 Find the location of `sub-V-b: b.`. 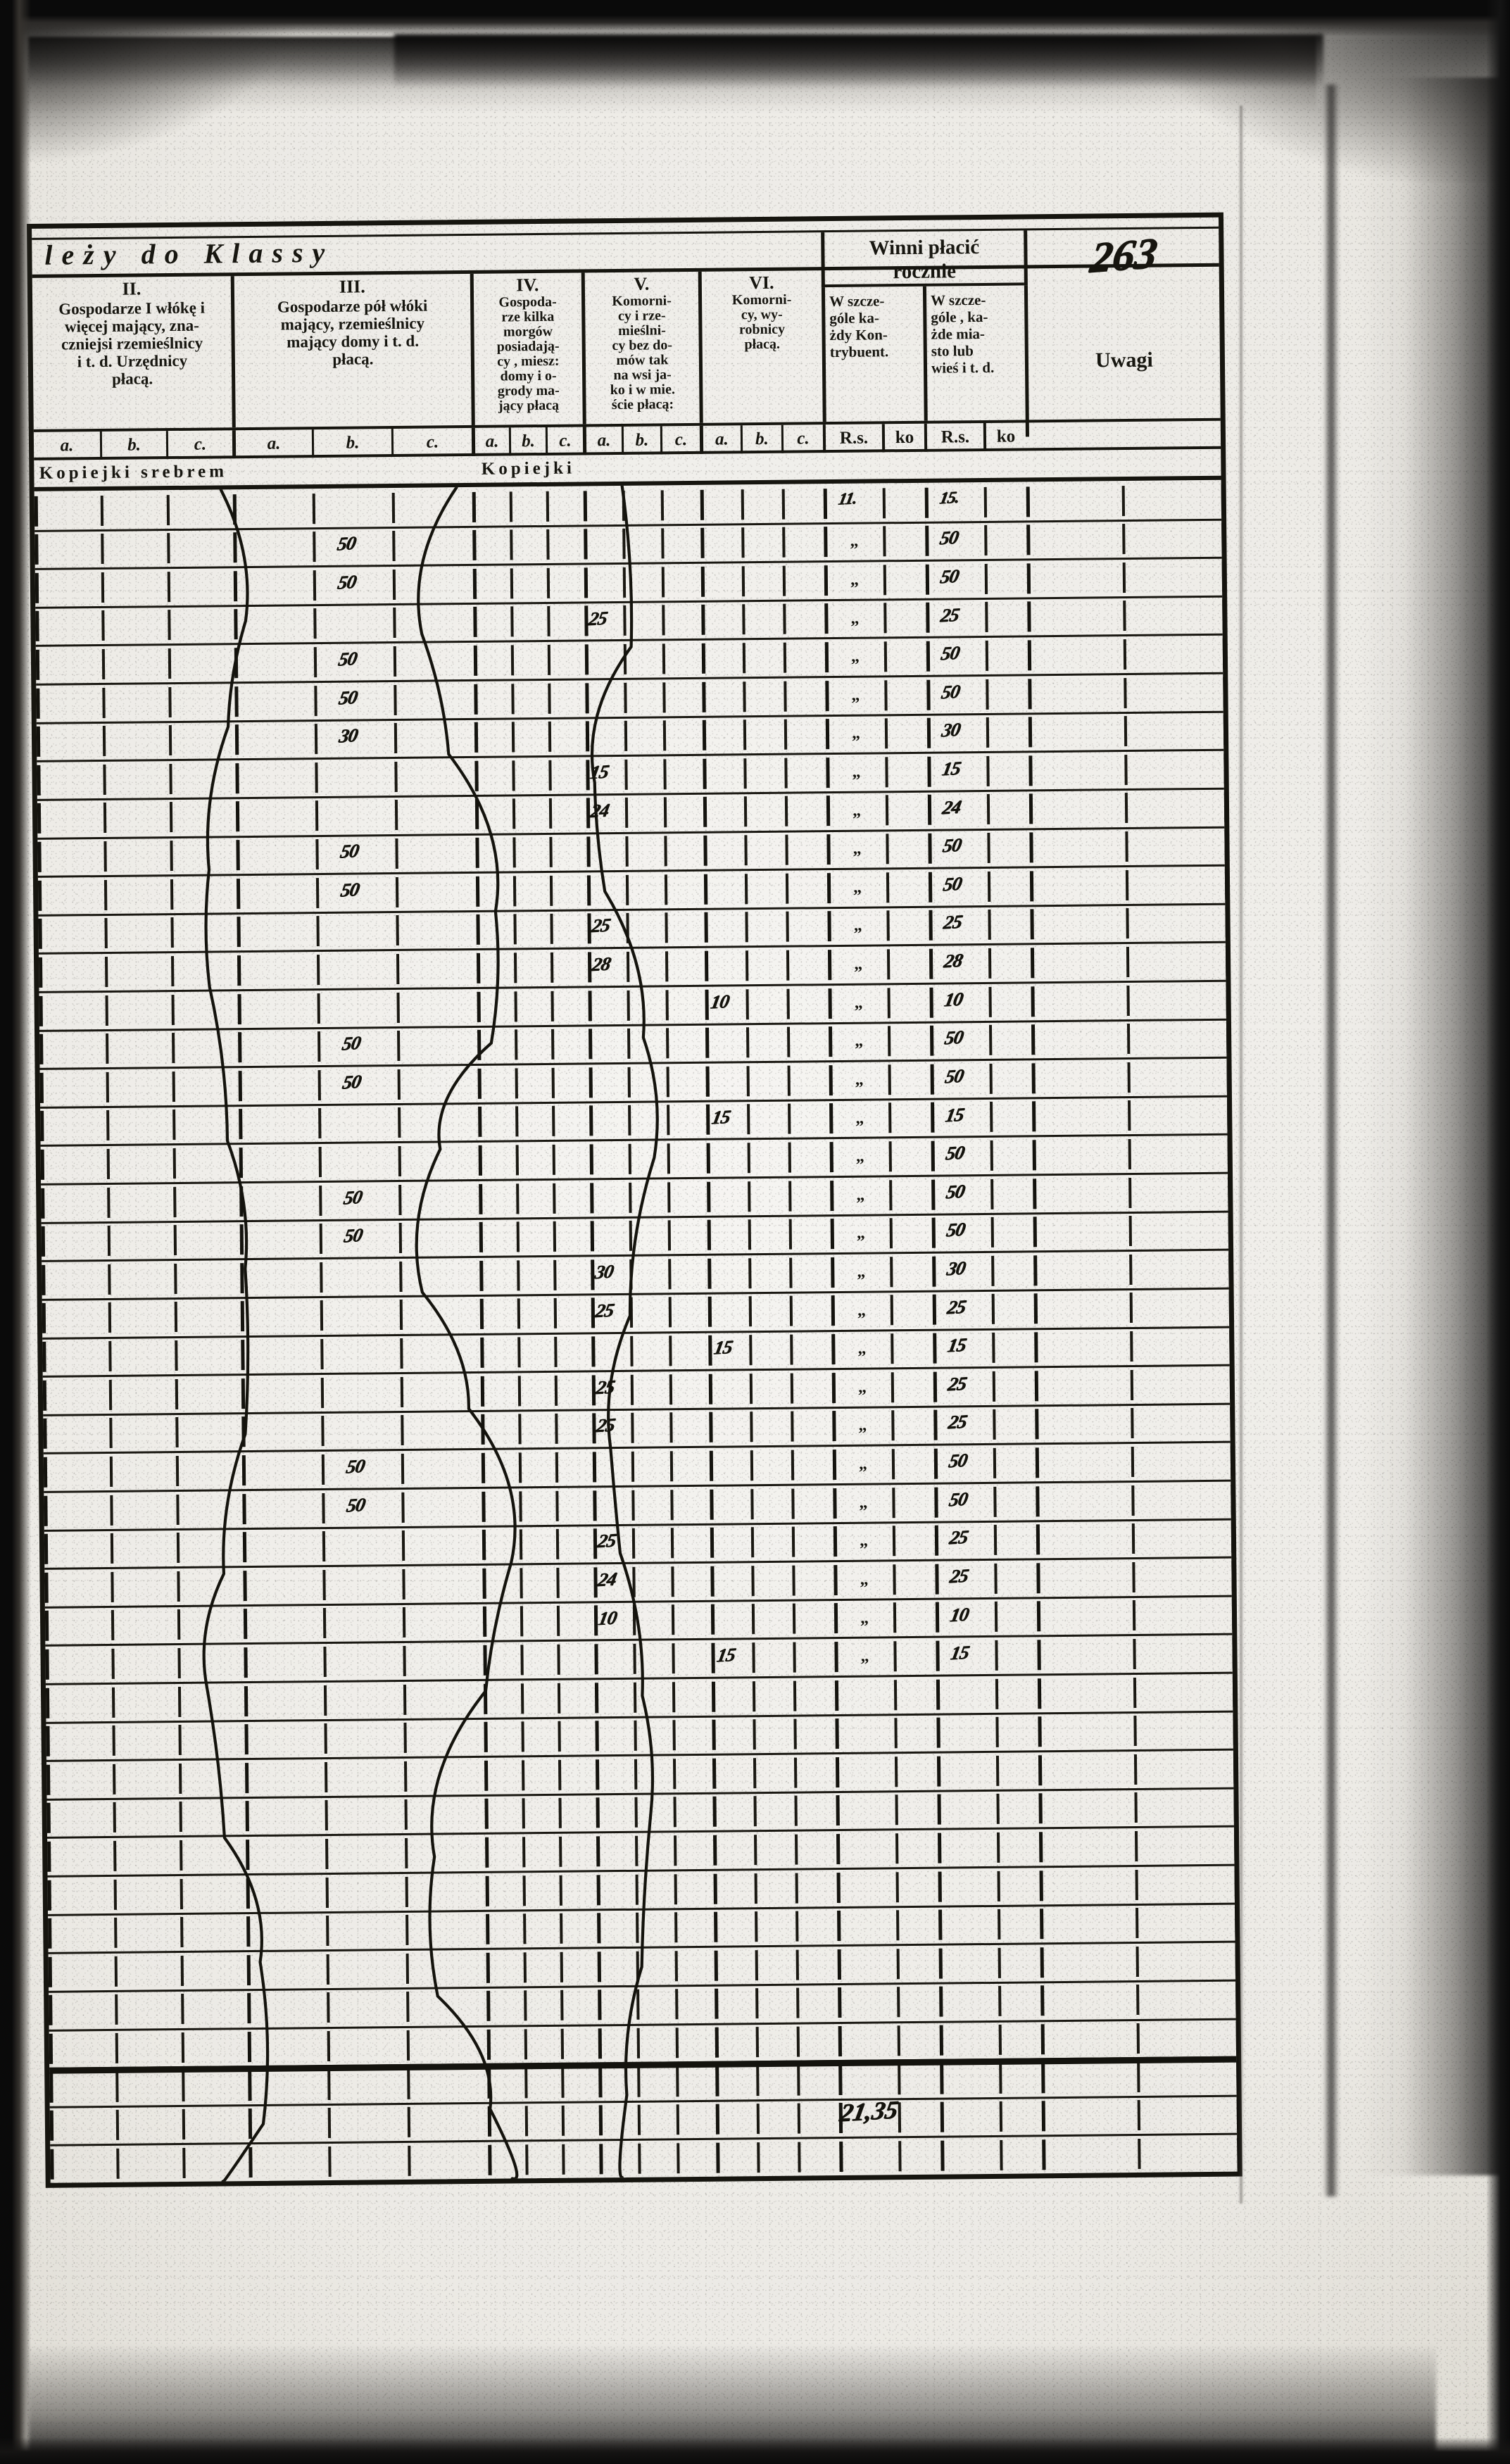

sub-V-b: b. is located at coordinates (641, 440).